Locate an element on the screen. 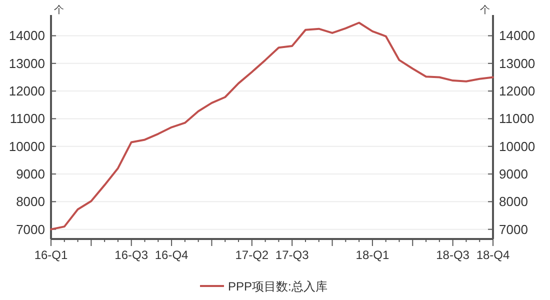 The width and height of the screenshot is (550, 300). y-tick-label: 9000 is located at coordinates (30, 174).